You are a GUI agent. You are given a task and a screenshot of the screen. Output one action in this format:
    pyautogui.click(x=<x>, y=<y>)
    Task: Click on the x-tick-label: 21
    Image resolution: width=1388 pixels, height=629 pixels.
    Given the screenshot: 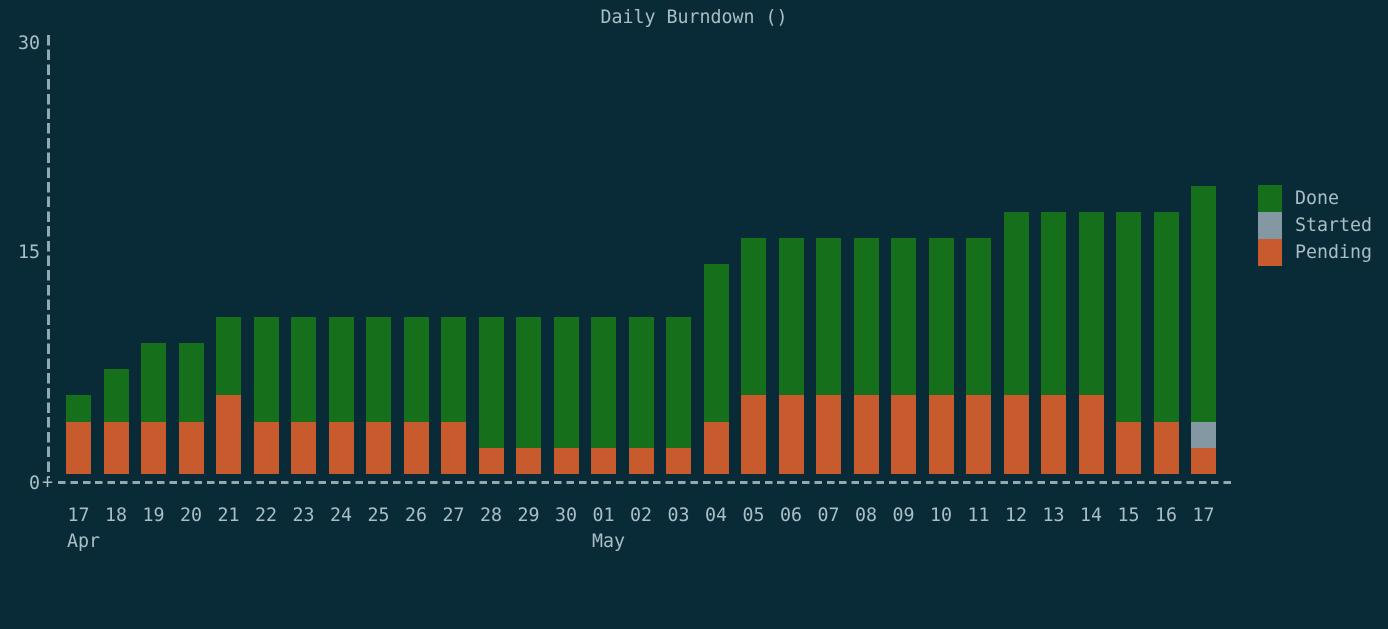 What is the action you would take?
    pyautogui.click(x=228, y=515)
    